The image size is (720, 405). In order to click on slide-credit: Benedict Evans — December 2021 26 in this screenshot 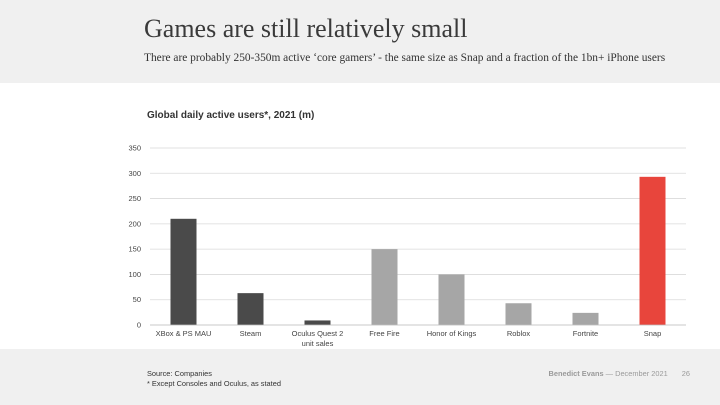, I will do `click(619, 373)`.